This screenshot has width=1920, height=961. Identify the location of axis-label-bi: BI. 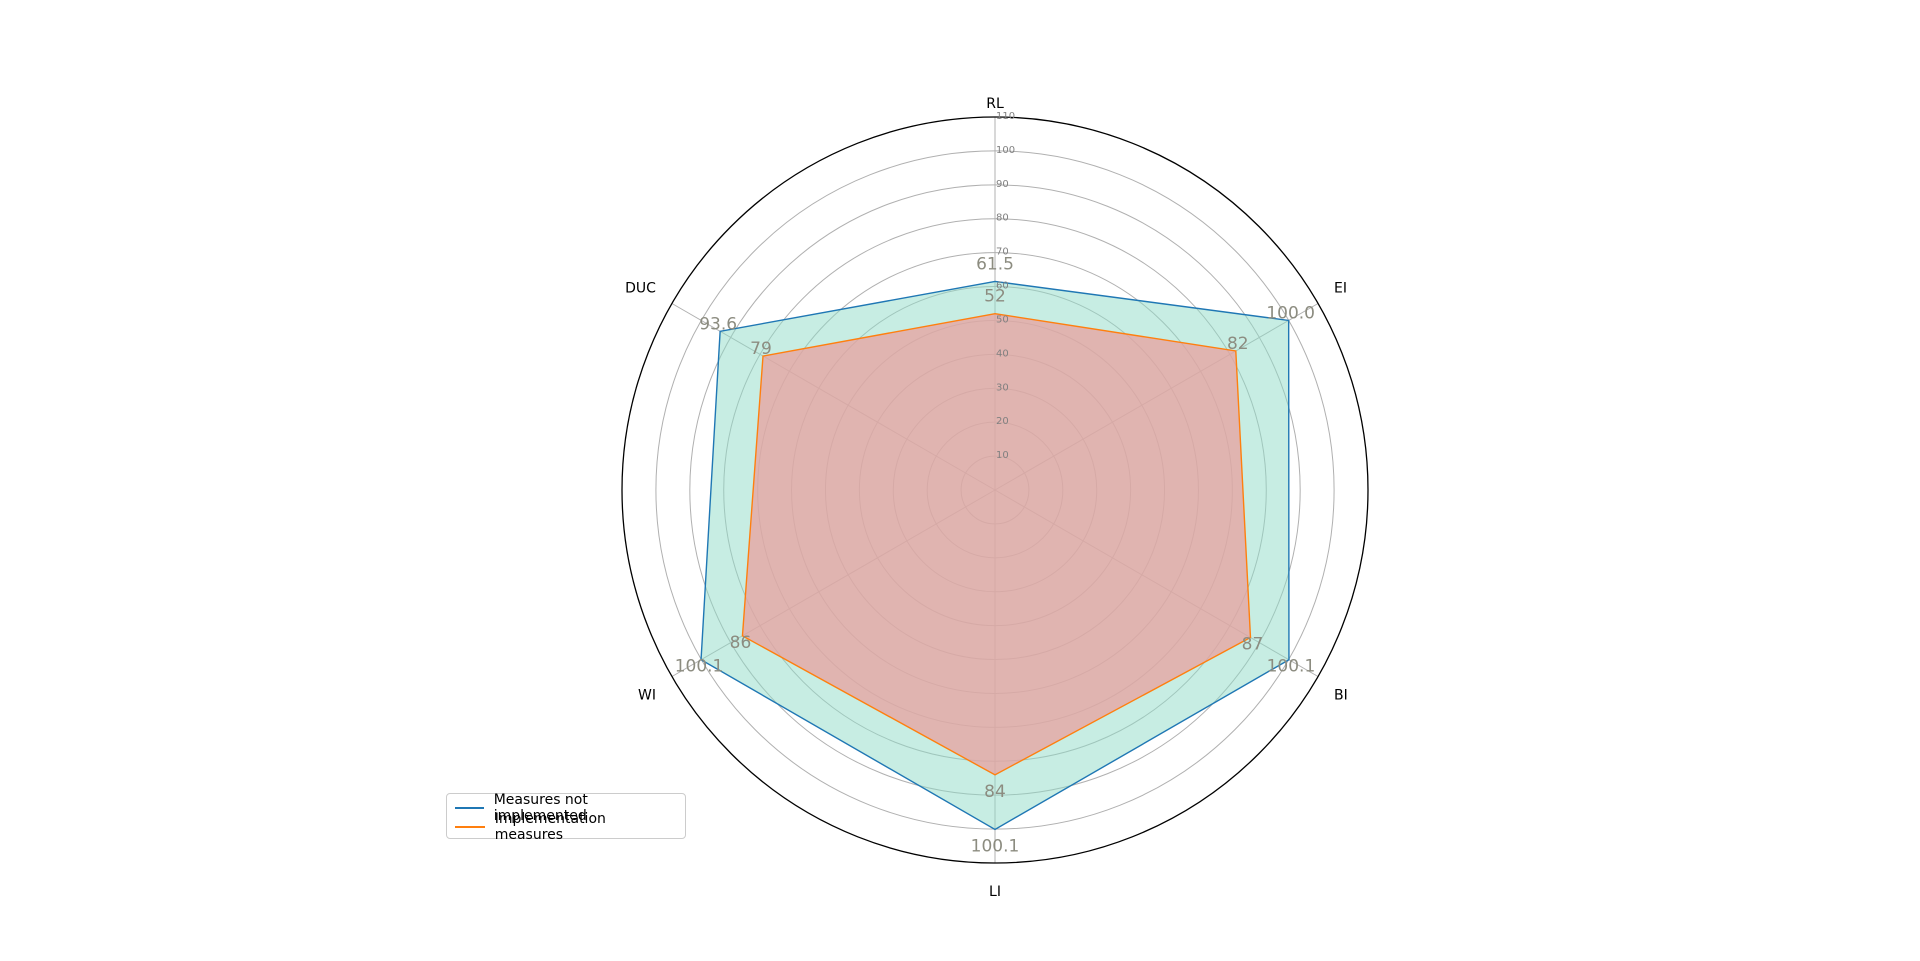
(1341, 696).